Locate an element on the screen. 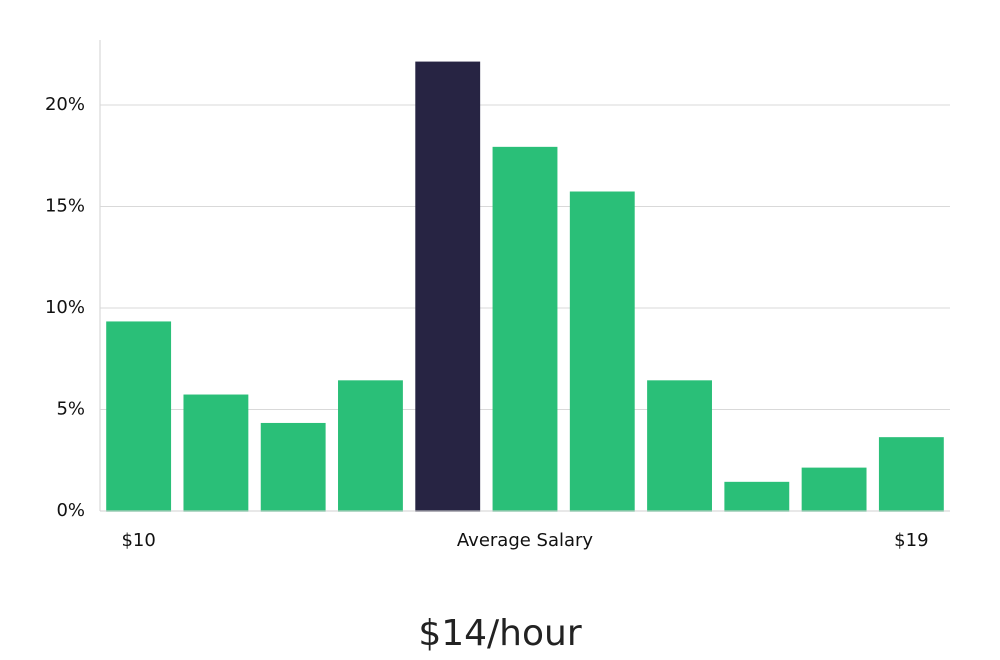  x-tick-label: Average Salary is located at coordinates (525, 540).